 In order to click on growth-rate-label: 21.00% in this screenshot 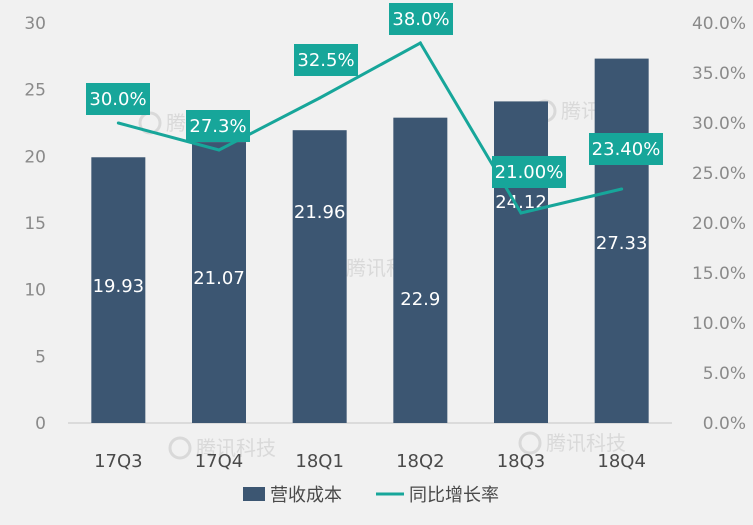, I will do `click(529, 172)`.